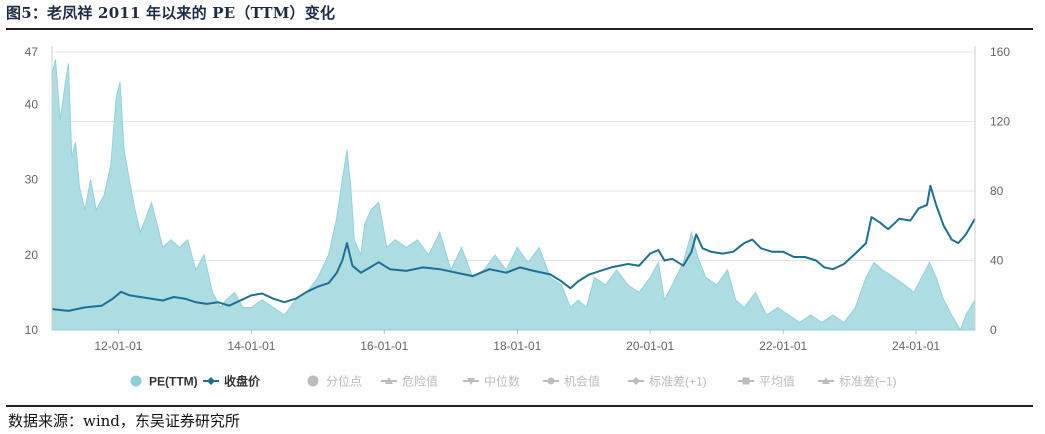  What do you see at coordinates (32, 330) in the screenshot?
I see `left-tick-label: 10` at bounding box center [32, 330].